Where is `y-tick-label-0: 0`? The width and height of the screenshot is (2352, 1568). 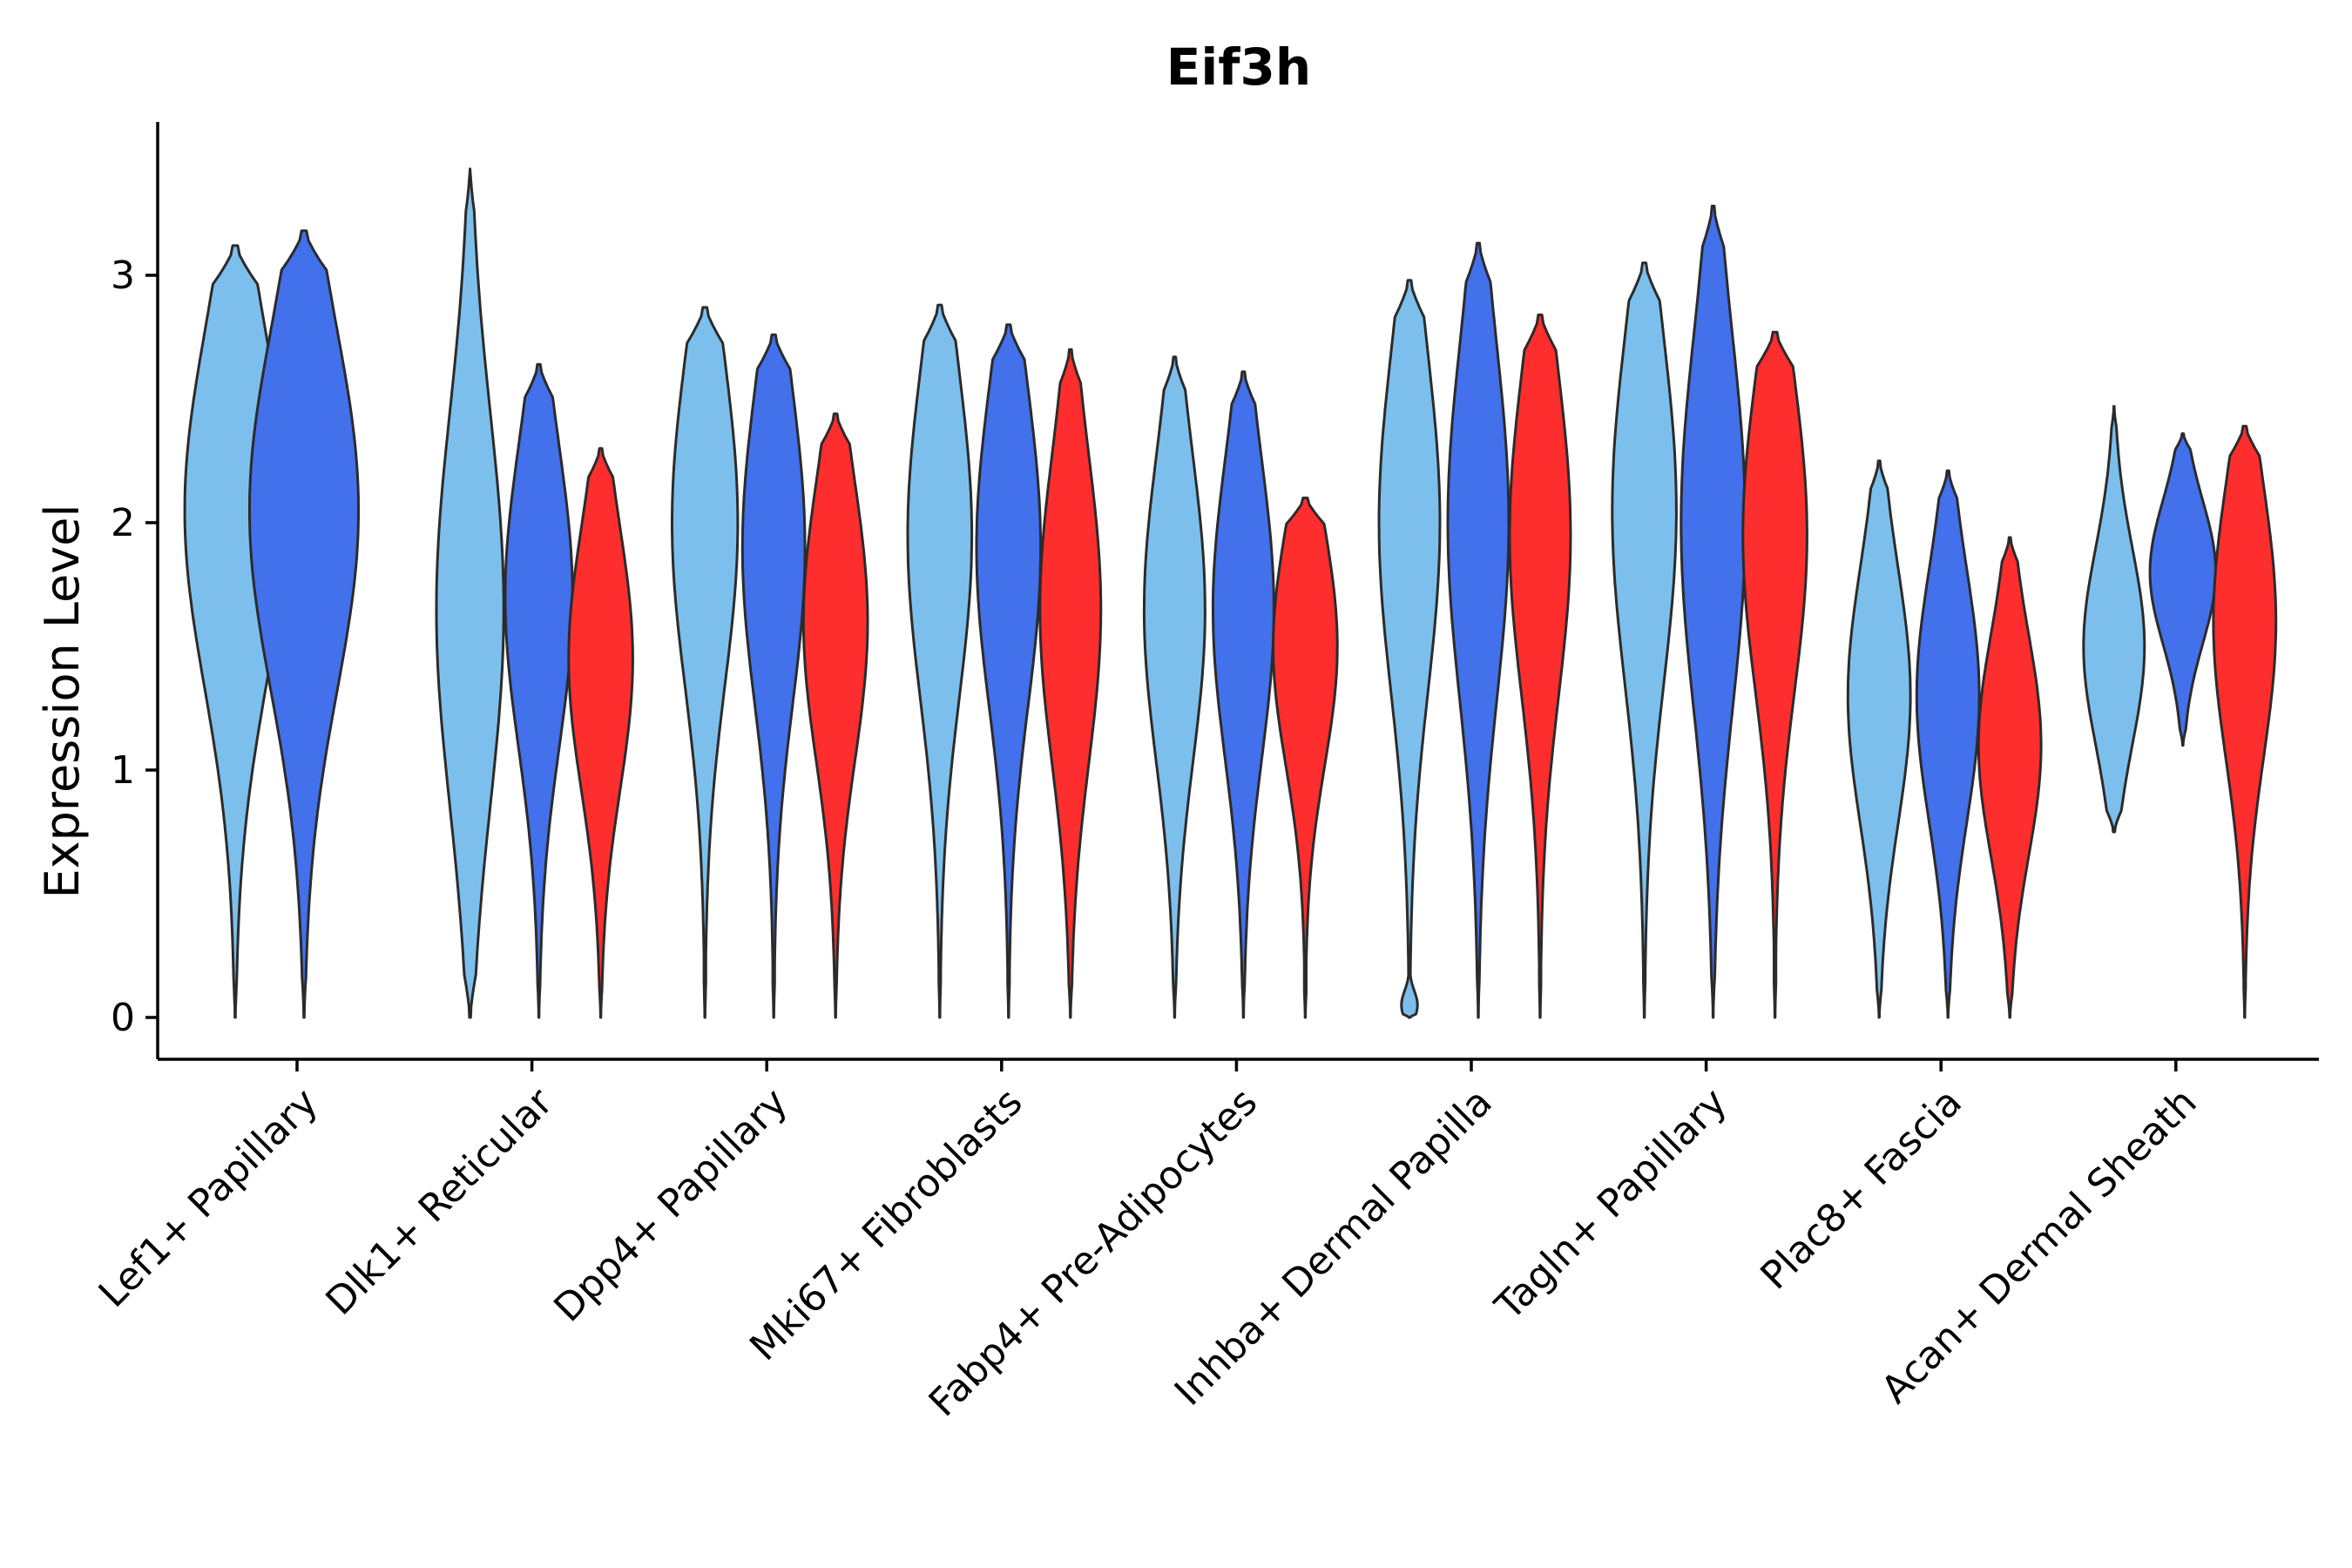 y-tick-label-0: 0 is located at coordinates (123, 1018).